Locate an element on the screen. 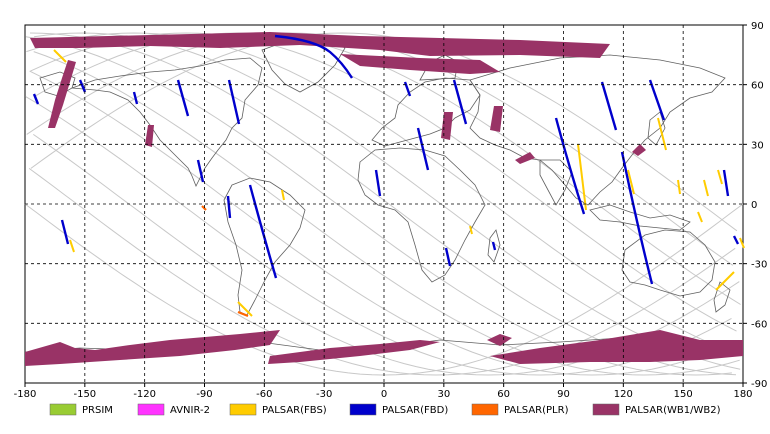 The width and height of the screenshot is (770, 434). coast-madagascar is located at coordinates (494, 246).